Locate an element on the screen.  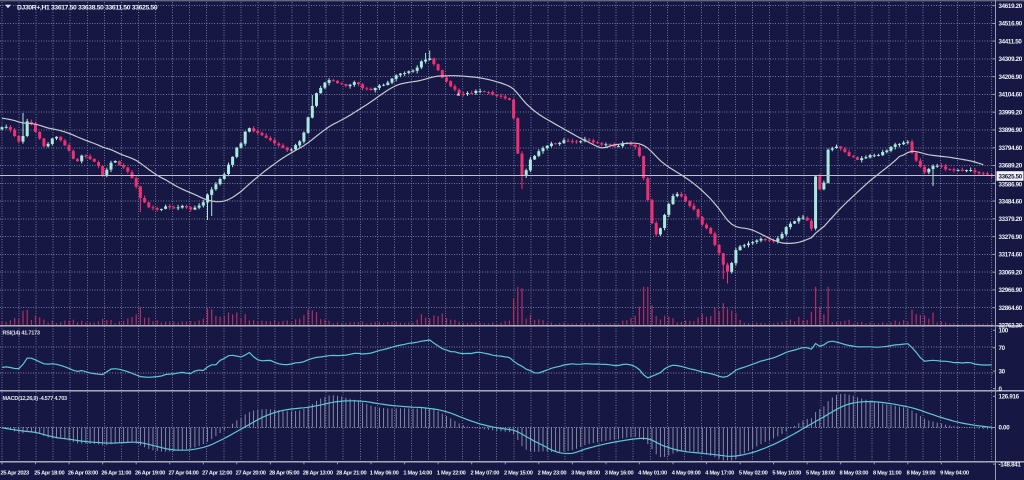
svg-text: 33069.20 is located at coordinates (1011, 272).